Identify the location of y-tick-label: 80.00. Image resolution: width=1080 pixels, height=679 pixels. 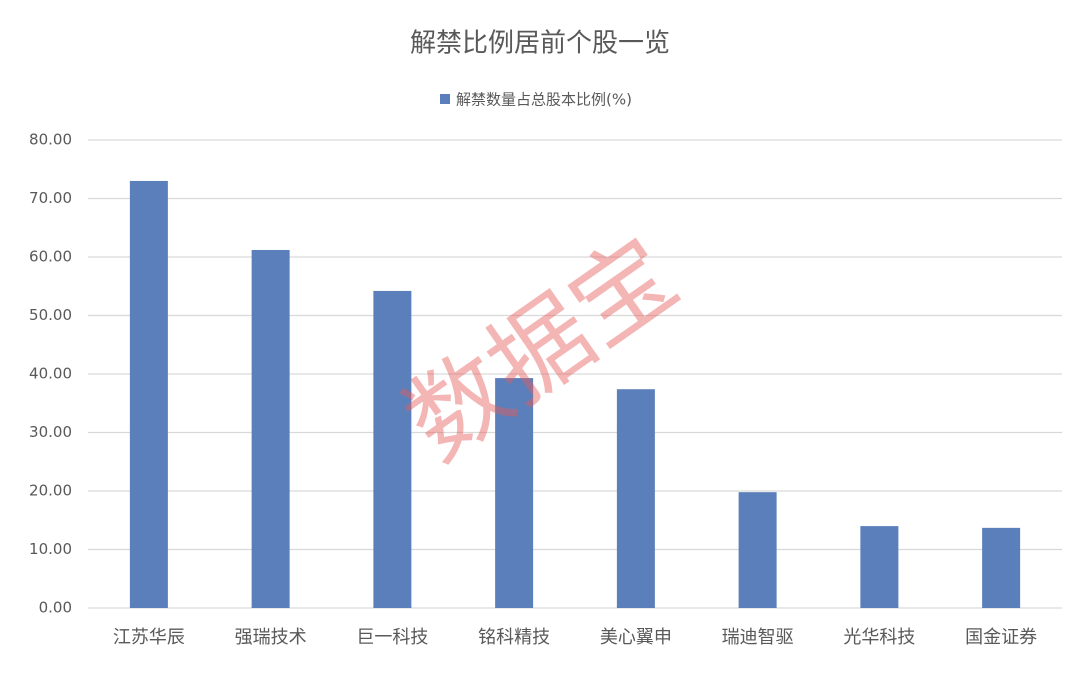
(50, 140).